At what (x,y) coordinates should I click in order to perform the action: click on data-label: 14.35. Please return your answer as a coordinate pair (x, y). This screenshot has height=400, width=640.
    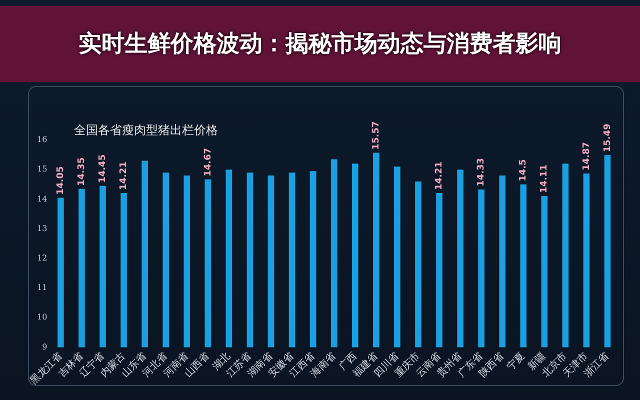
    Looking at the image, I should click on (82, 171).